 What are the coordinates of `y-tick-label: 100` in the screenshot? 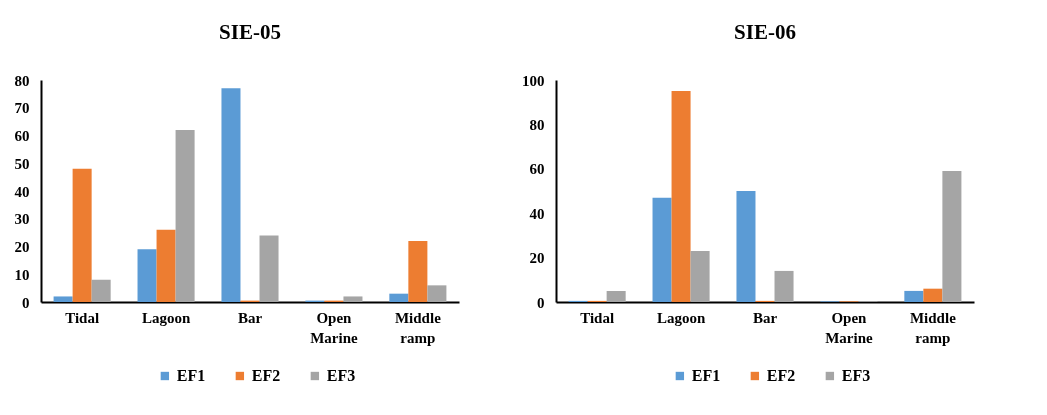 It's located at (533, 80).